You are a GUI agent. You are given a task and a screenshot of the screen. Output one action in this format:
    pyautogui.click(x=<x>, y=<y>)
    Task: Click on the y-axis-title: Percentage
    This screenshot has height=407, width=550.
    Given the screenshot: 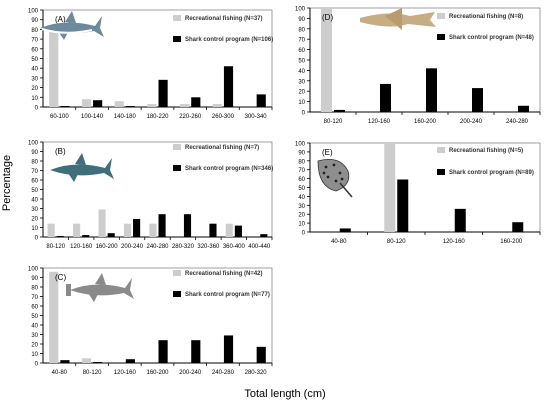 What is the action you would take?
    pyautogui.click(x=7, y=183)
    